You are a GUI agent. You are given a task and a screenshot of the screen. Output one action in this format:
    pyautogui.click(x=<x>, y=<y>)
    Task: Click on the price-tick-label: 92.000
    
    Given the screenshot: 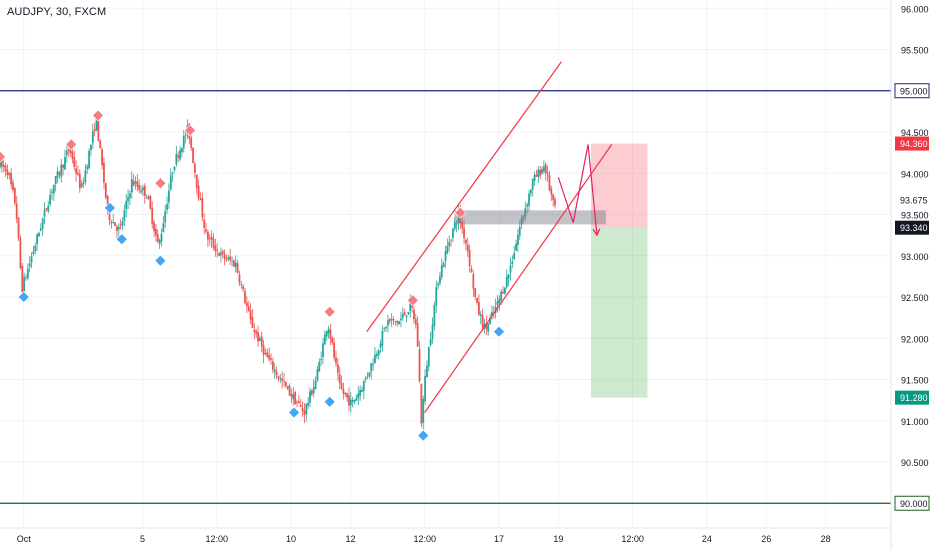 What is the action you would take?
    pyautogui.click(x=915, y=339)
    